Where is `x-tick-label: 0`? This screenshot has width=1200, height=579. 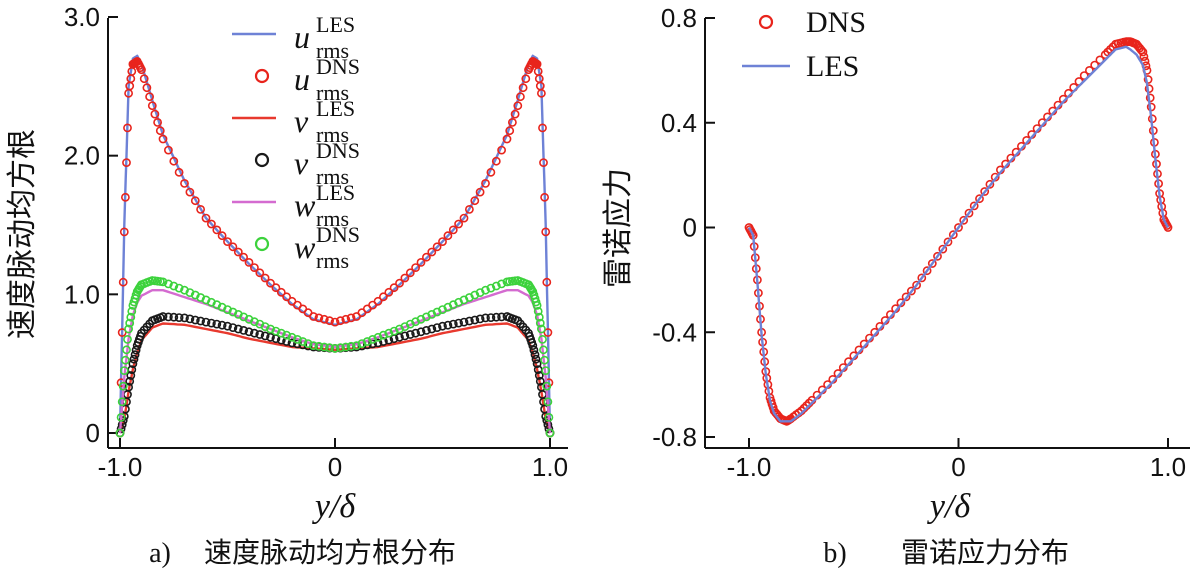 x-tick-label: 0 is located at coordinates (958, 467).